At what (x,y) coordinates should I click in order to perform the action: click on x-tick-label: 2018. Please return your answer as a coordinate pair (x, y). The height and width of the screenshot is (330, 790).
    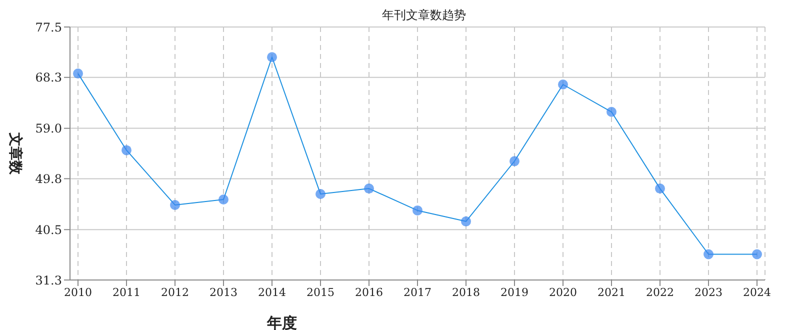
    Looking at the image, I should click on (466, 292).